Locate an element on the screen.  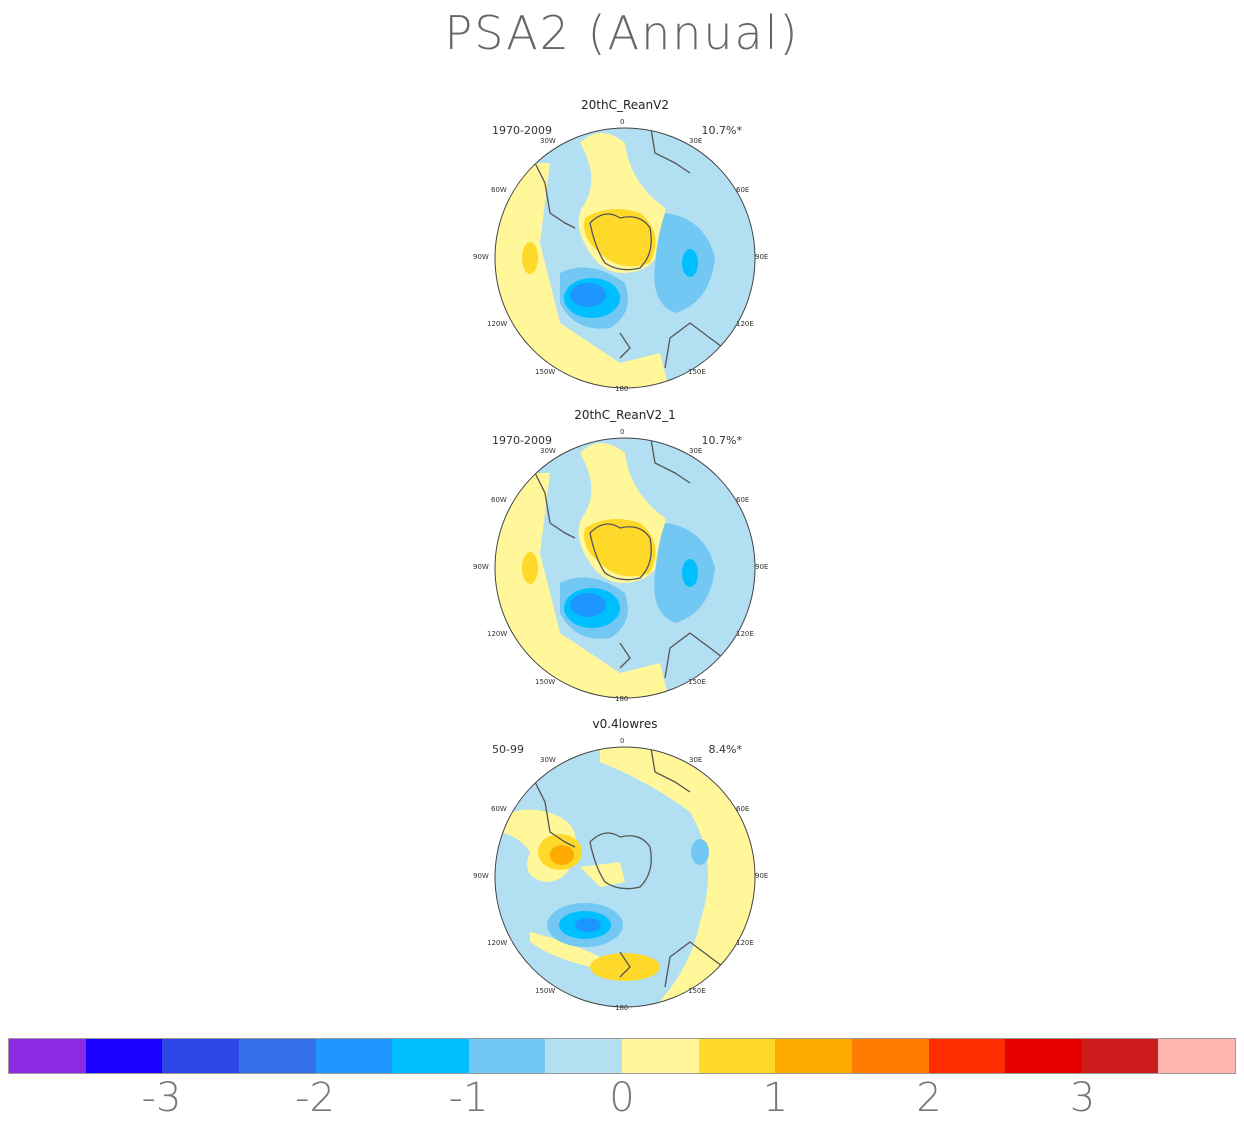
colorbar-tick-label: -1 is located at coordinates (468, 1098).